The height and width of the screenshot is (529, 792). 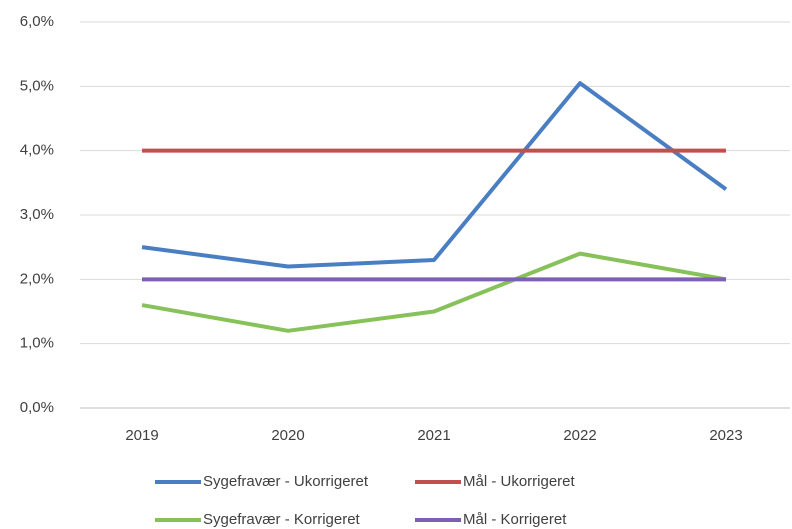 What do you see at coordinates (282, 519) in the screenshot?
I see `legend-label: Sygefravær - Korrigeret` at bounding box center [282, 519].